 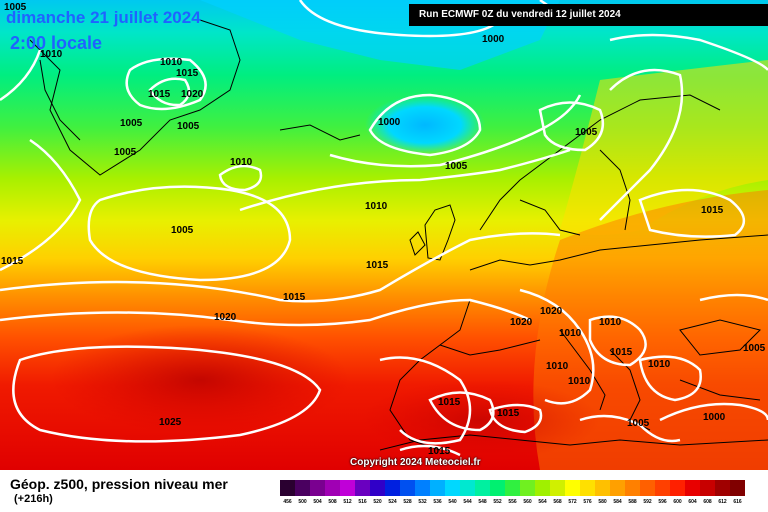 I want to click on color-scale-label: 608, so click(x=707, y=502).